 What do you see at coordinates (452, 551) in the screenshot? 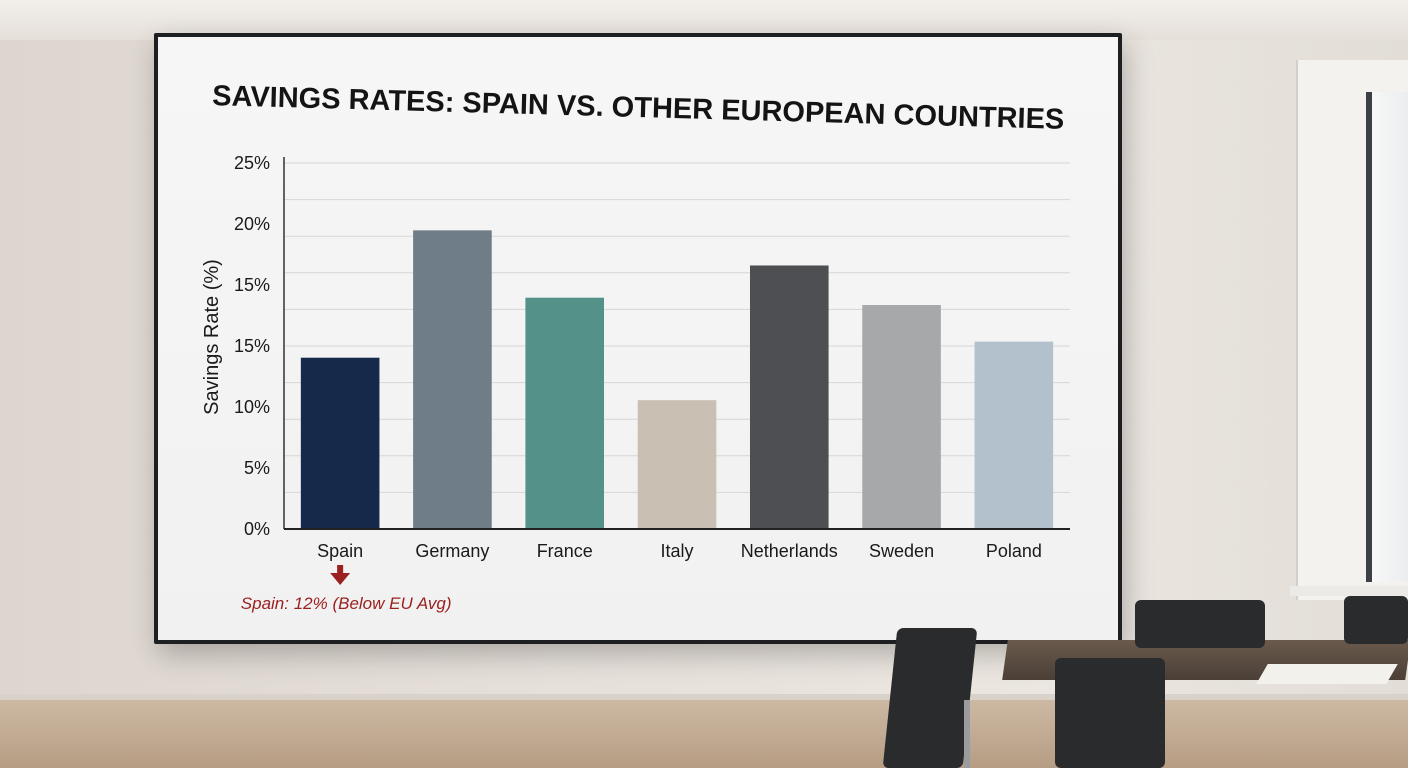
I see `x-tick-label: Germany` at bounding box center [452, 551].